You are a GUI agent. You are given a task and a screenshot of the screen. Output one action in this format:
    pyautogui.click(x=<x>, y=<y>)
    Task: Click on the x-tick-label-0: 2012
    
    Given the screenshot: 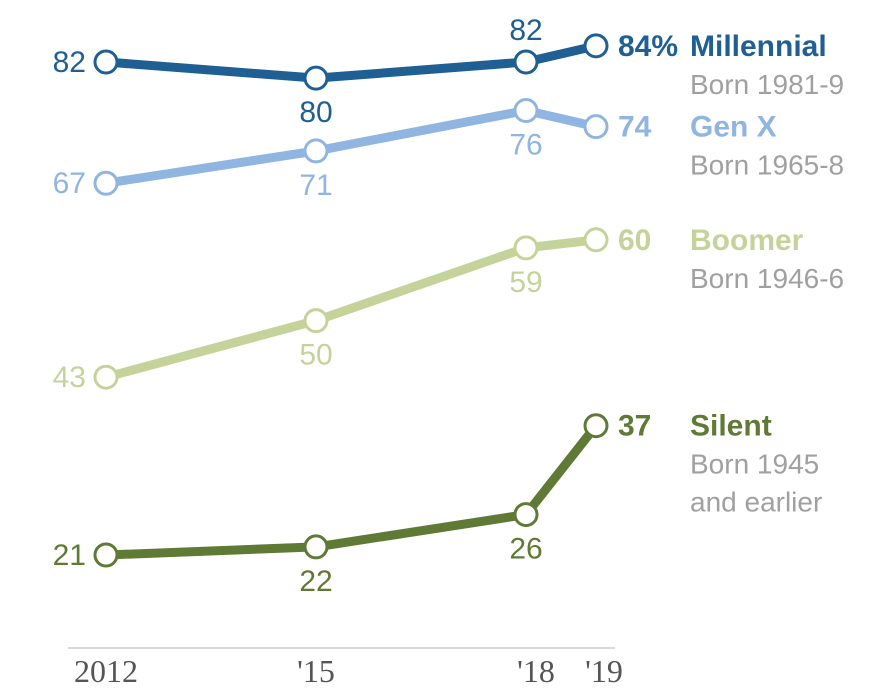 What is the action you would take?
    pyautogui.click(x=106, y=671)
    